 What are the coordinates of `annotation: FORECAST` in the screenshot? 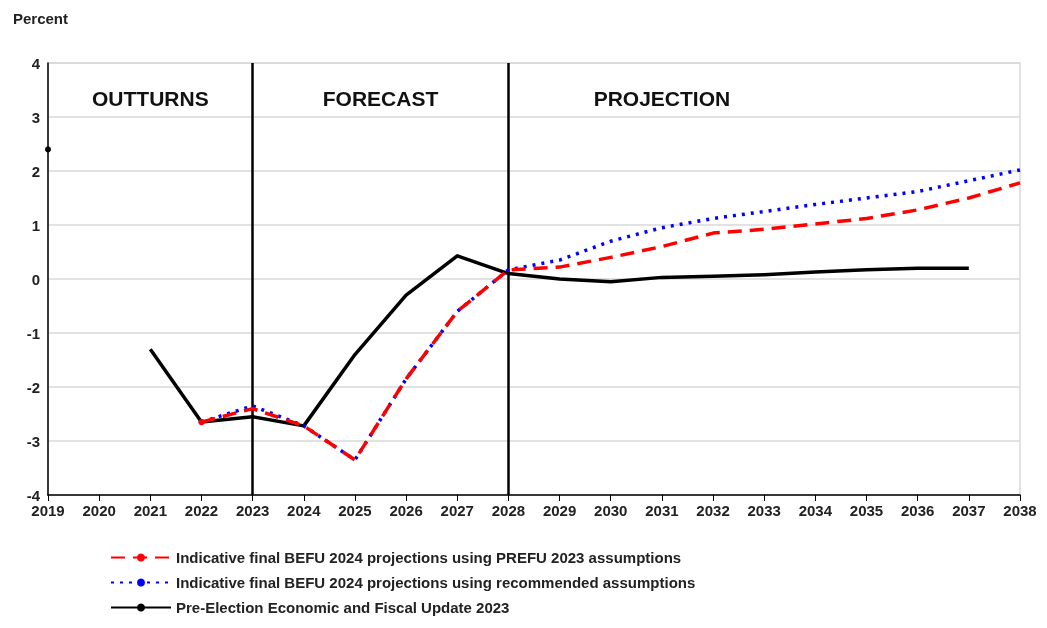 It's located at (380, 98).